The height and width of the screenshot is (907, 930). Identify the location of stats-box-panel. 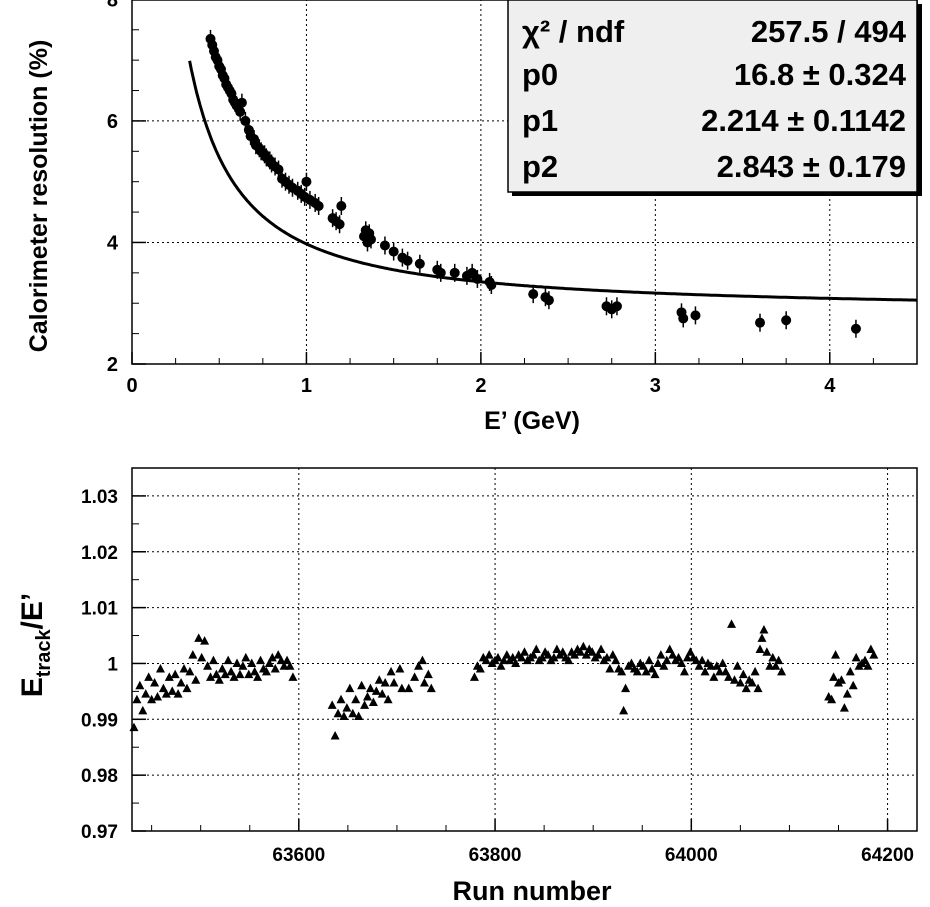
(712, 96).